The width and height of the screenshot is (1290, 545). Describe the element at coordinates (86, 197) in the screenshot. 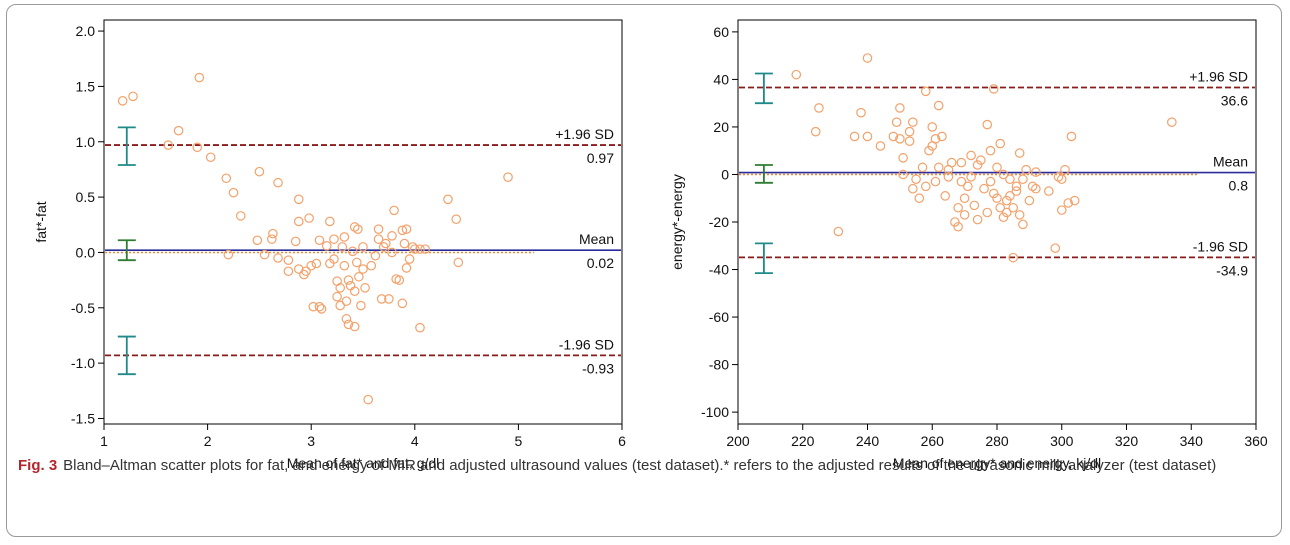

I see `y-tick-label: 0.5` at that location.